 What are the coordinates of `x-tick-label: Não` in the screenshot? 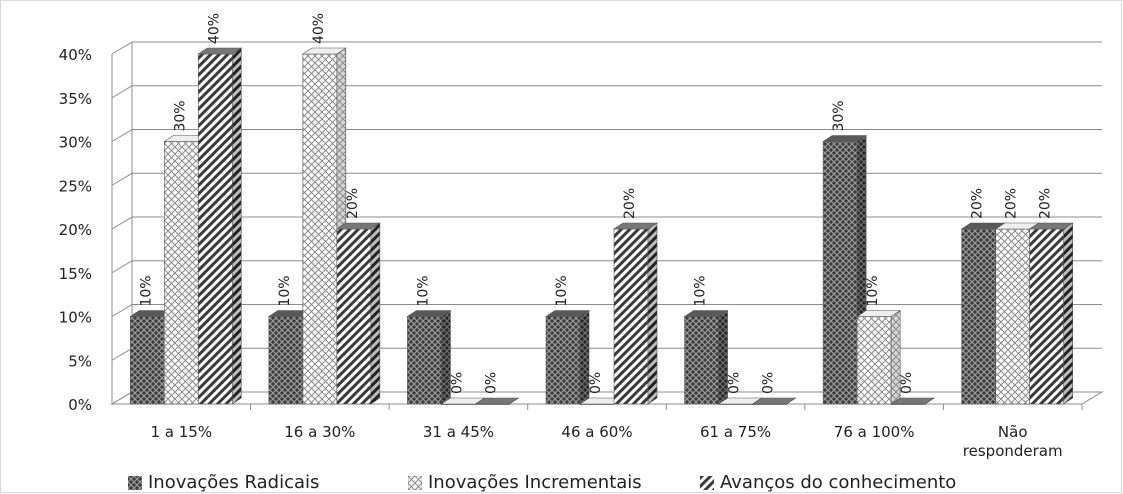 It's located at (1013, 432).